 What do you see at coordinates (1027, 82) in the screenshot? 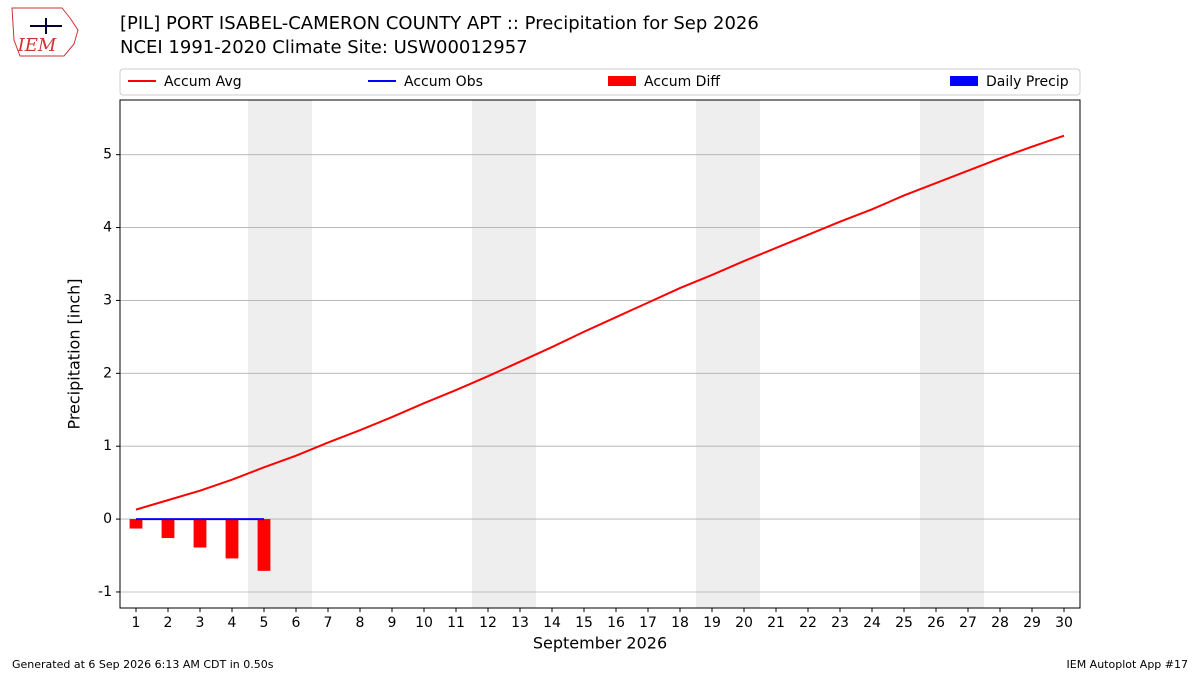
I see `legend-label: Daily Precip` at bounding box center [1027, 82].